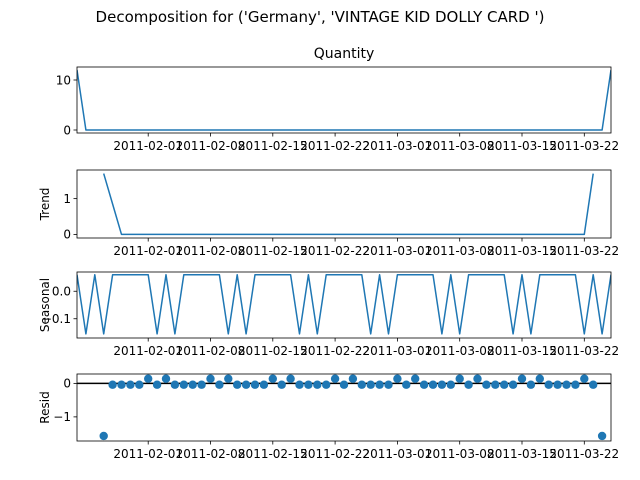 The image size is (640, 480). What do you see at coordinates (56, 319) in the screenshot?
I see `ytick-label-seasonal: −0.1` at bounding box center [56, 319].